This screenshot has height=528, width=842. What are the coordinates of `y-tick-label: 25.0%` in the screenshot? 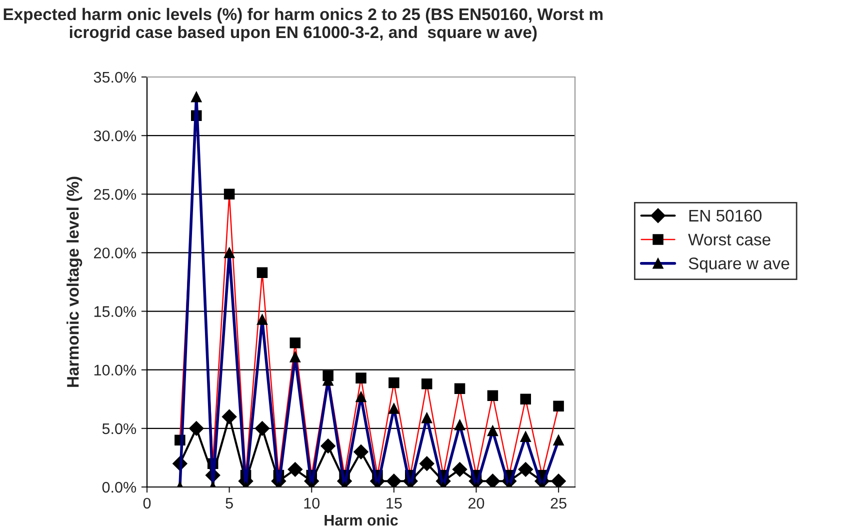 It's located at (115, 194).